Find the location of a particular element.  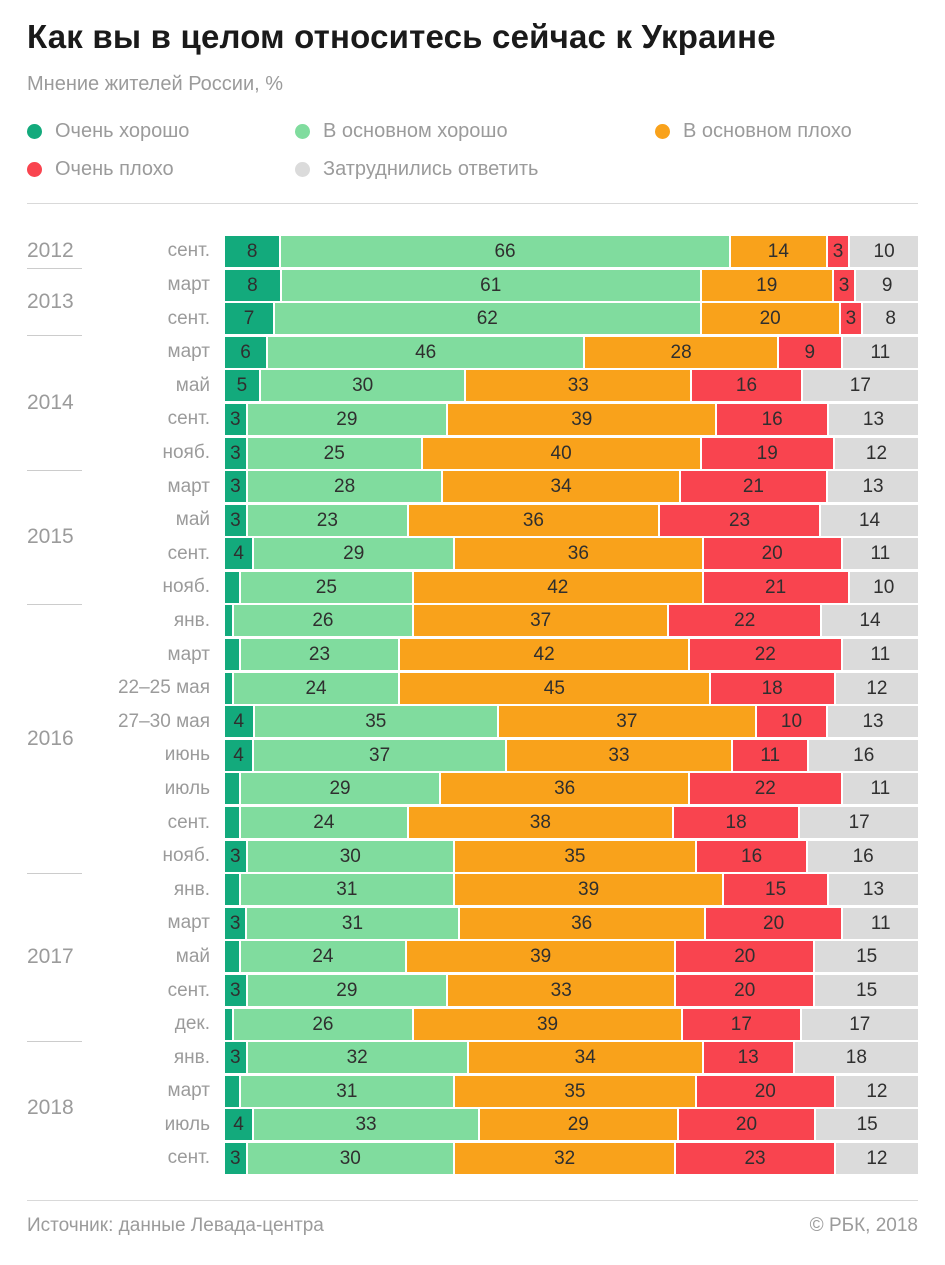

year-cell: 2017 is located at coordinates (62, 958).